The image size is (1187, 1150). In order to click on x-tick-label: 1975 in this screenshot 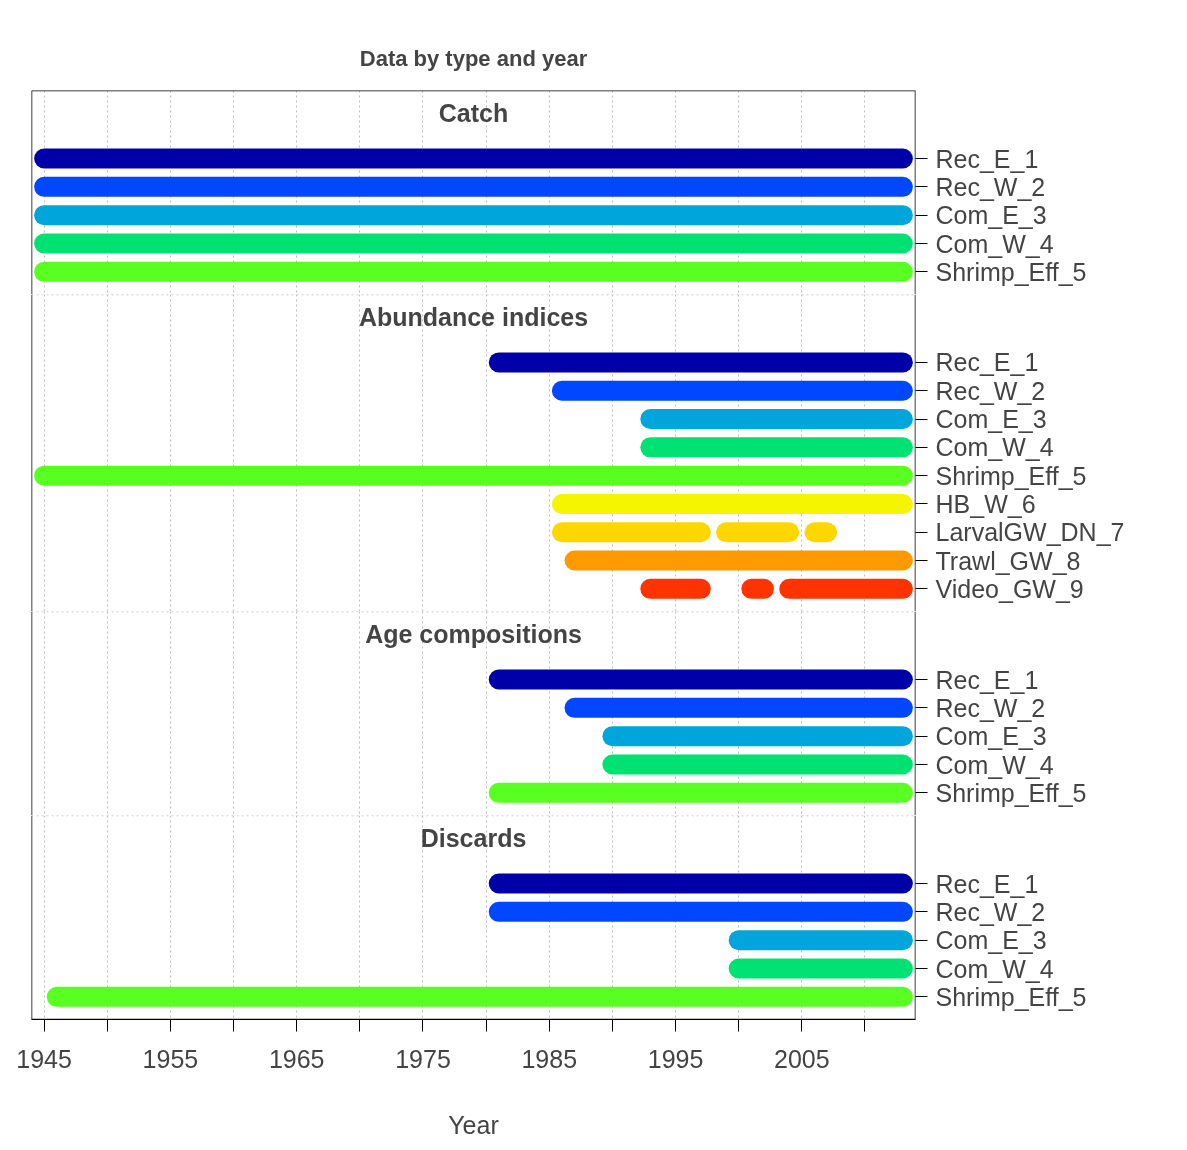, I will do `click(423, 1058)`.